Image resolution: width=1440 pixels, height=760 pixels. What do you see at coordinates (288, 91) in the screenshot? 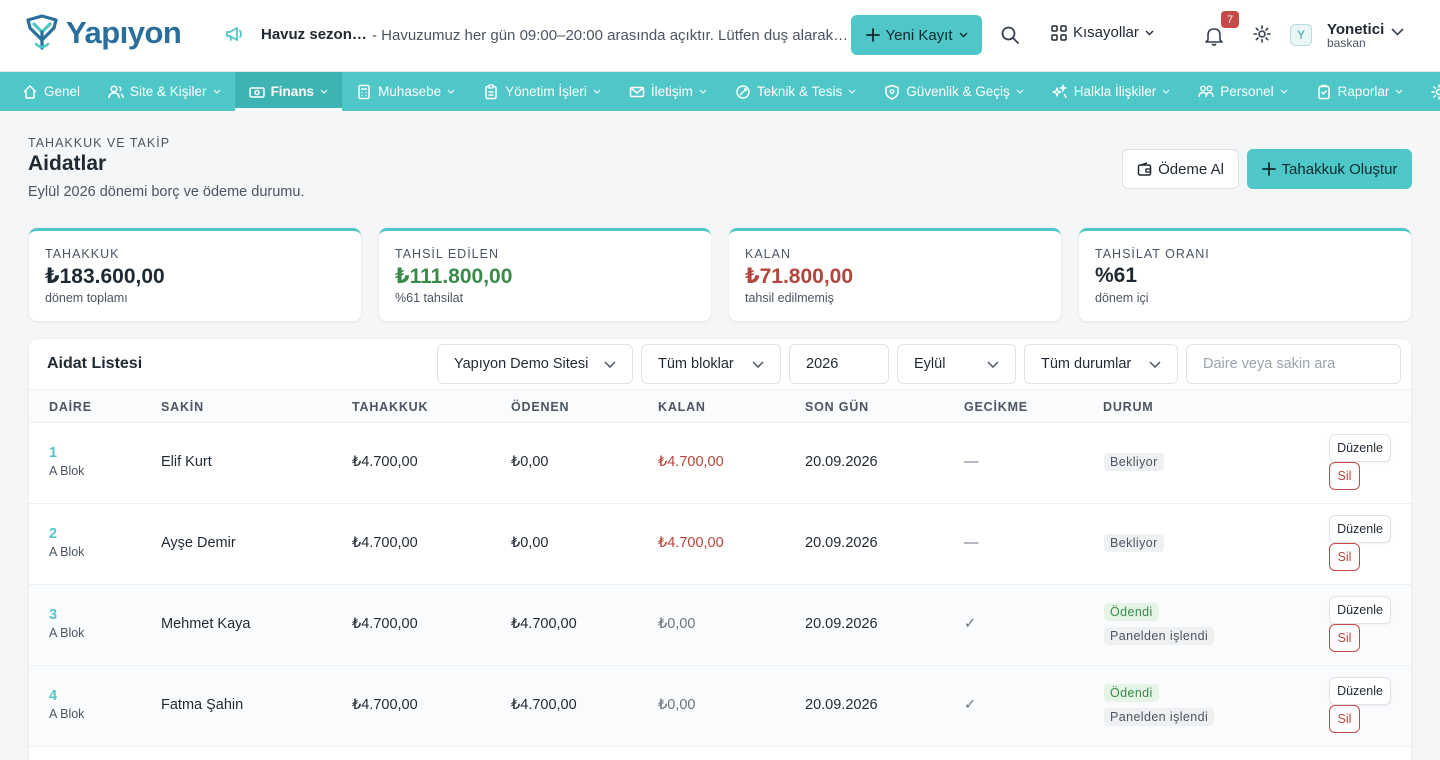
I see `nav-item-finans: Finans` at bounding box center [288, 91].